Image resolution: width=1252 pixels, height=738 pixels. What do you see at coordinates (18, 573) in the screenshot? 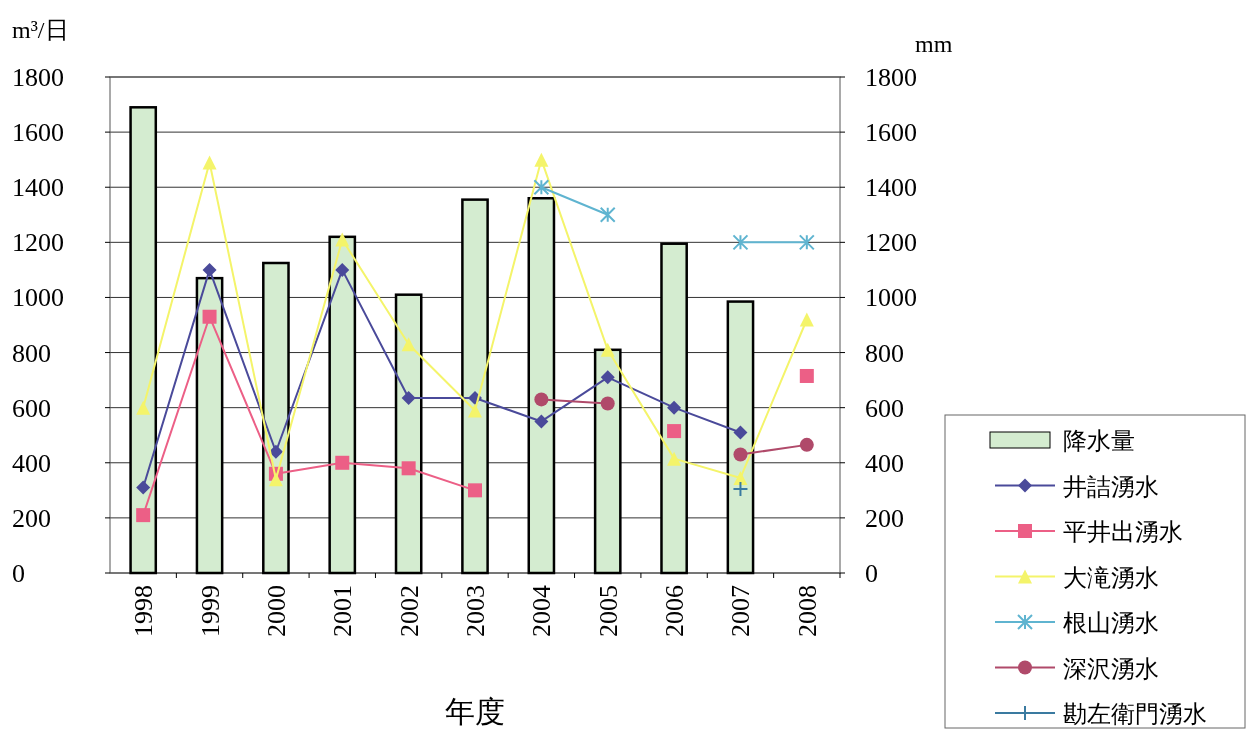
I see `y-tick-label: 0` at bounding box center [18, 573].